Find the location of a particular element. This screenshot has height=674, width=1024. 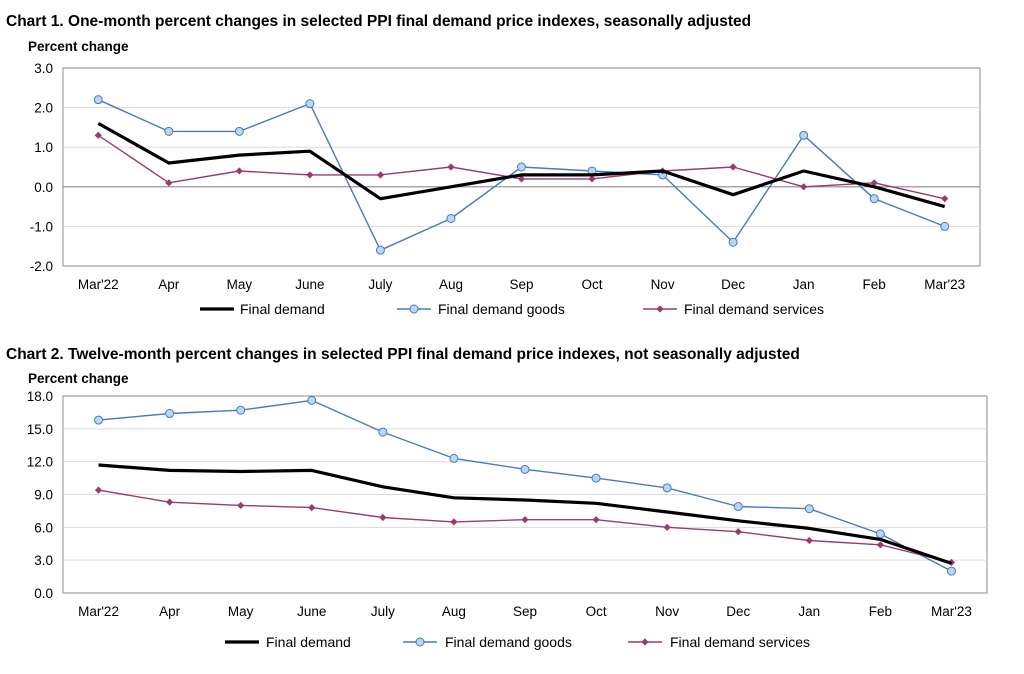

y-tick-label: 2.0 is located at coordinates (43, 108).